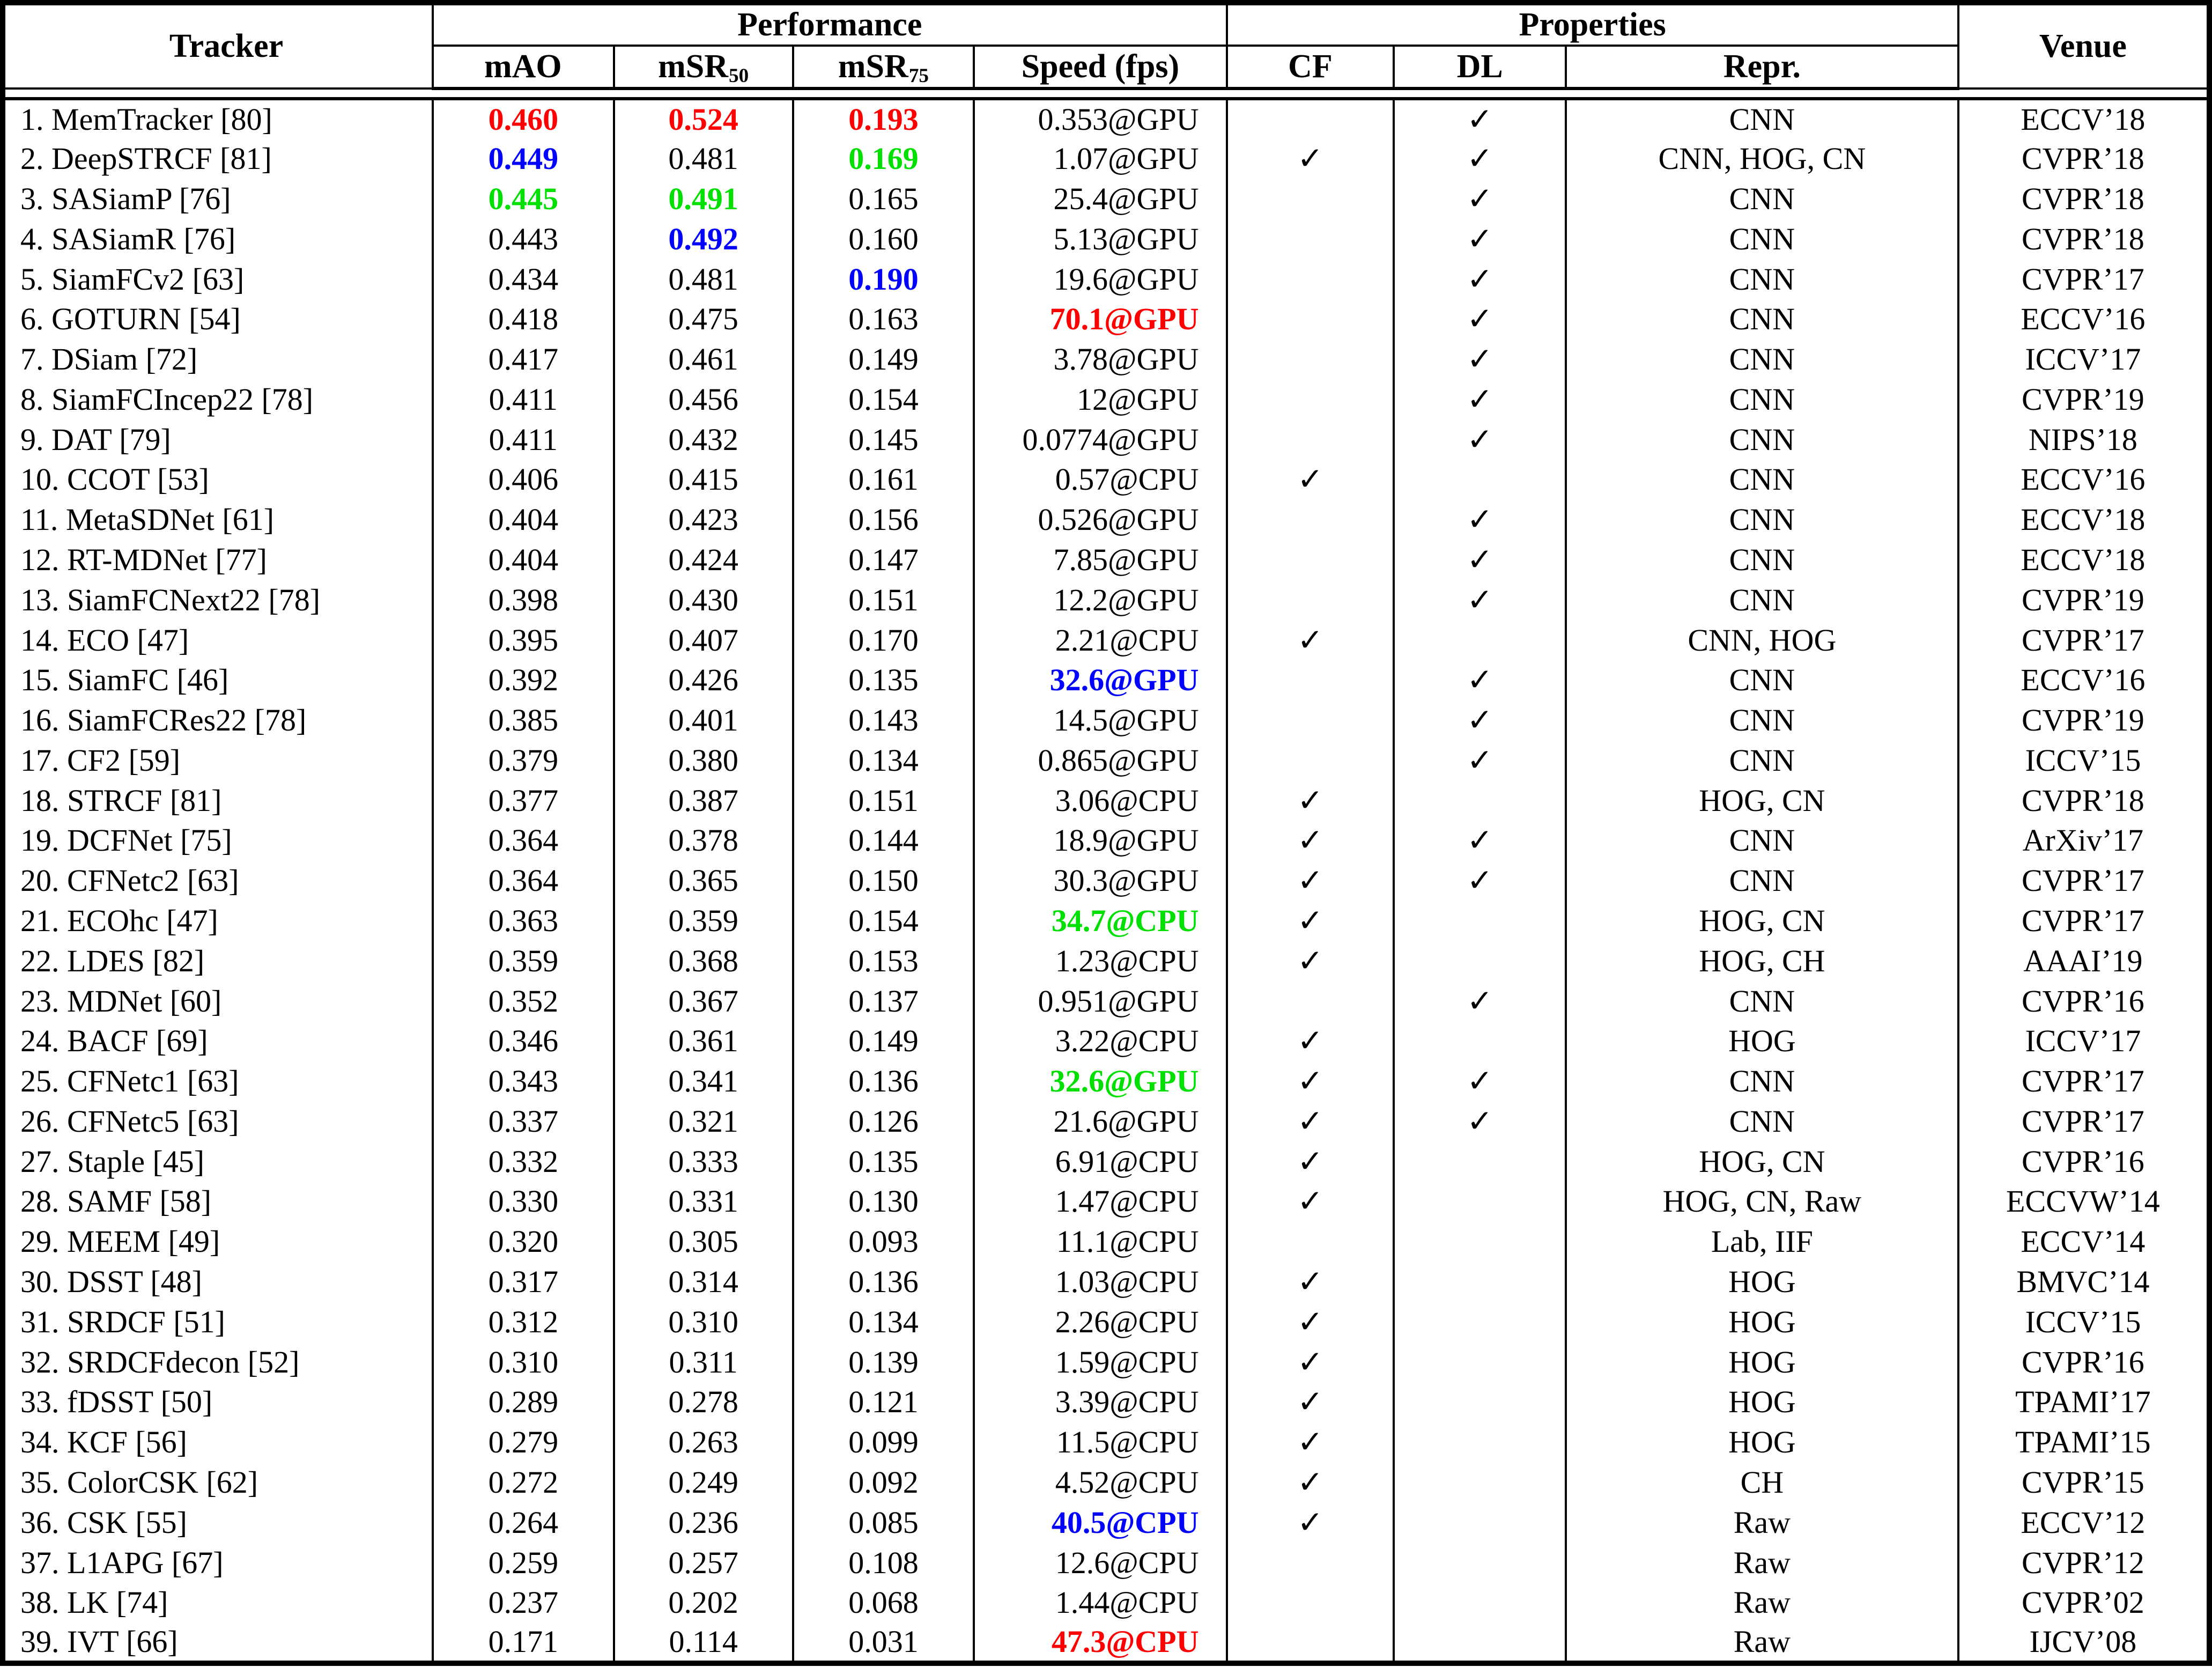 This screenshot has width=2212, height=1667. What do you see at coordinates (1100, 961) in the screenshot?
I see `speed-value: 1.23@CPU` at bounding box center [1100, 961].